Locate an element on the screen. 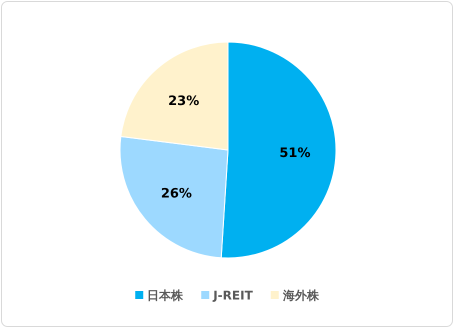  data-label: 51% is located at coordinates (294, 154).